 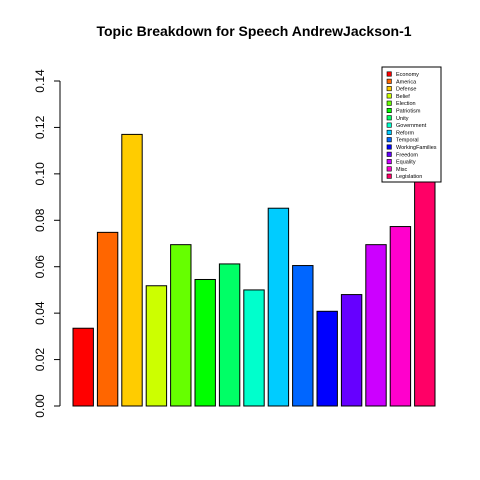 What do you see at coordinates (406, 90) in the screenshot?
I see `legend-label: Defense` at bounding box center [406, 90].